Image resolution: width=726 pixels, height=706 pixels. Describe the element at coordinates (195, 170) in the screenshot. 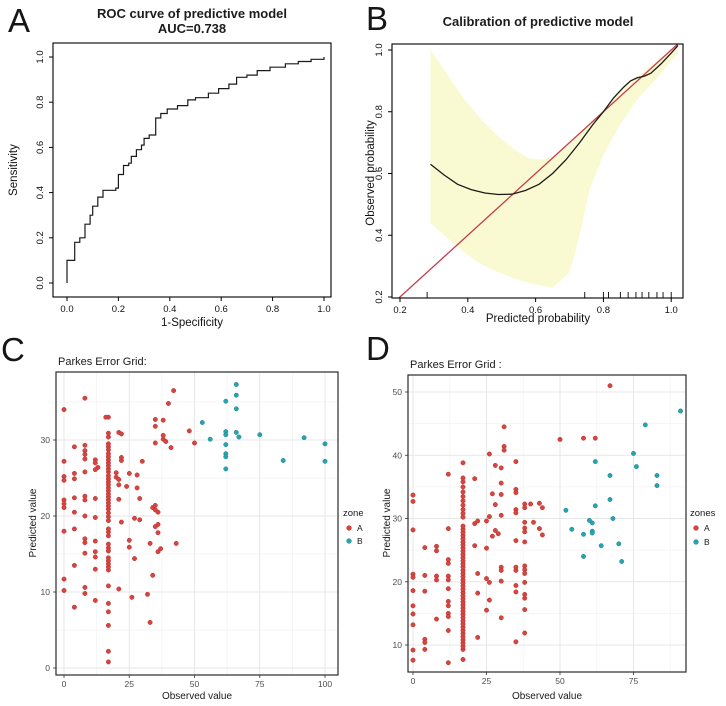

I see `roc-curve-line` at that location.